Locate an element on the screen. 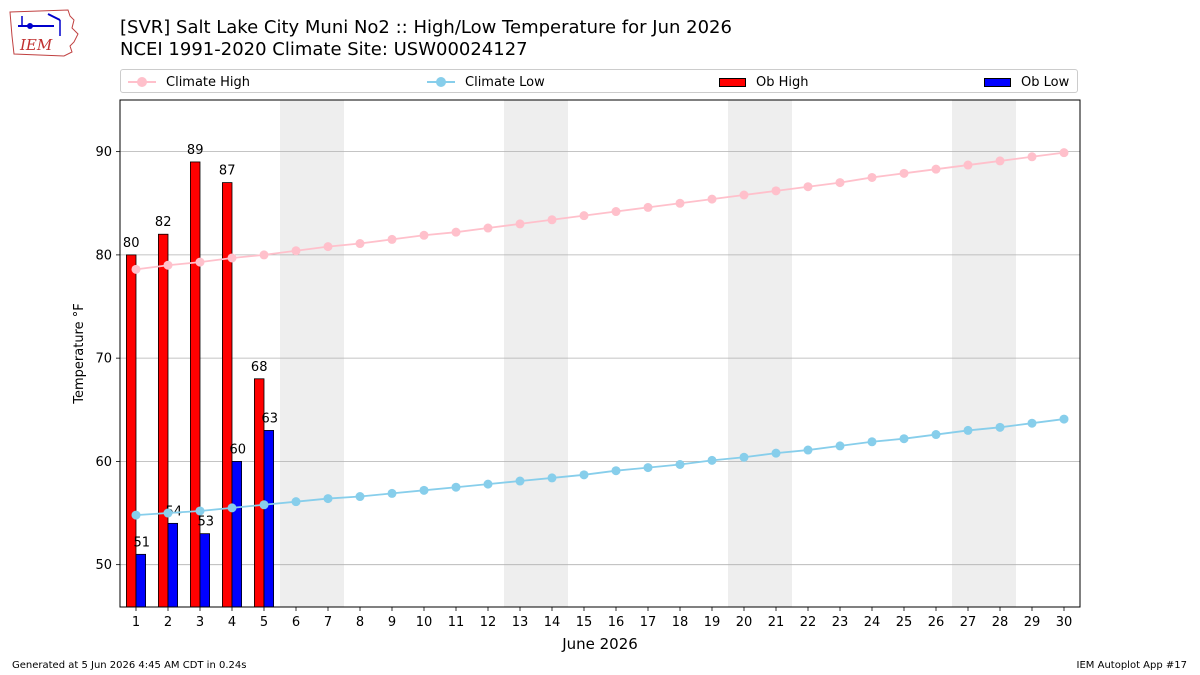 The image size is (1200, 675). legend: Climate High Climate Low Ob High Ob Low is located at coordinates (599, 81).